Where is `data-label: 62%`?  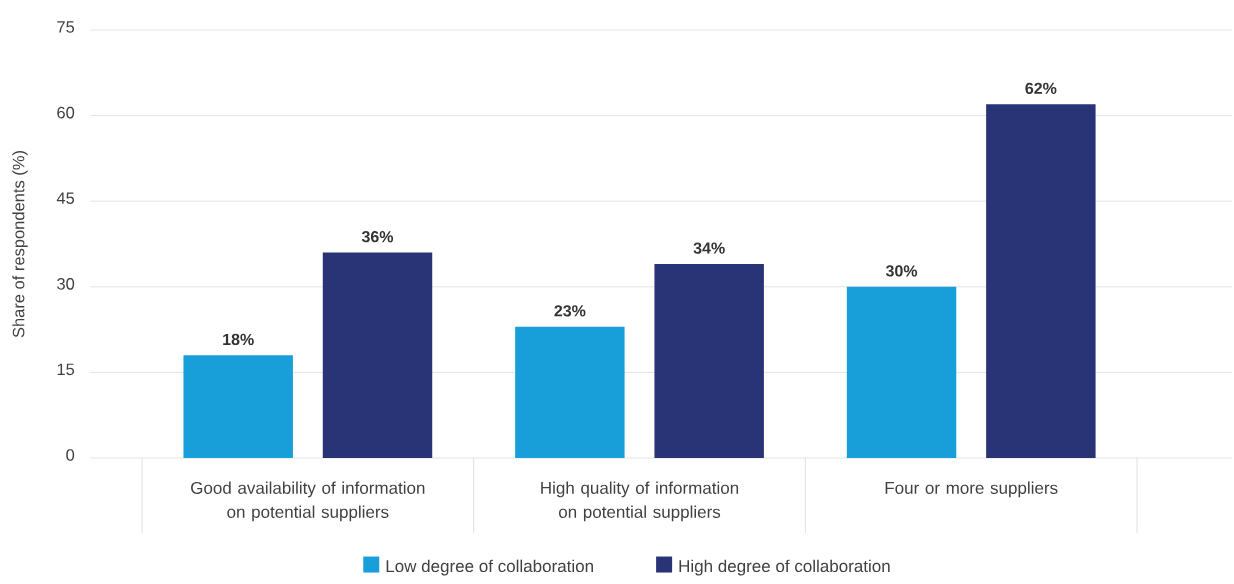
data-label: 62% is located at coordinates (1041, 88).